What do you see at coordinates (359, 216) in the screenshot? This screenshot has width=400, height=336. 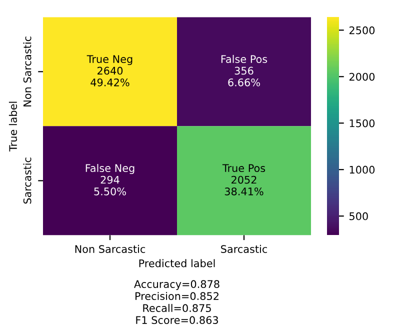 I see `color-bar-label: 500` at bounding box center [359, 216].